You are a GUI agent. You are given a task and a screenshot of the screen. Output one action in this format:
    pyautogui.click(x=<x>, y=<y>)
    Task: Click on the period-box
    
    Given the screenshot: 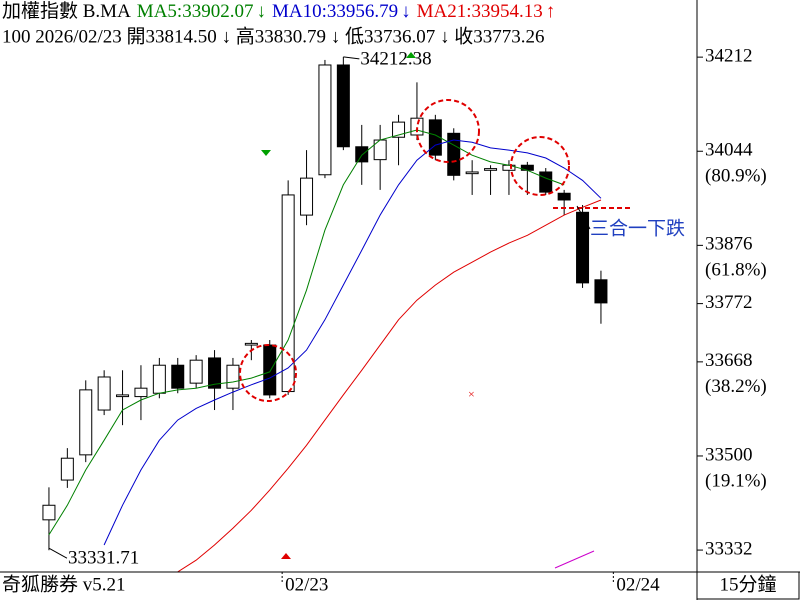 What is the action you would take?
    pyautogui.click(x=748, y=585)
    